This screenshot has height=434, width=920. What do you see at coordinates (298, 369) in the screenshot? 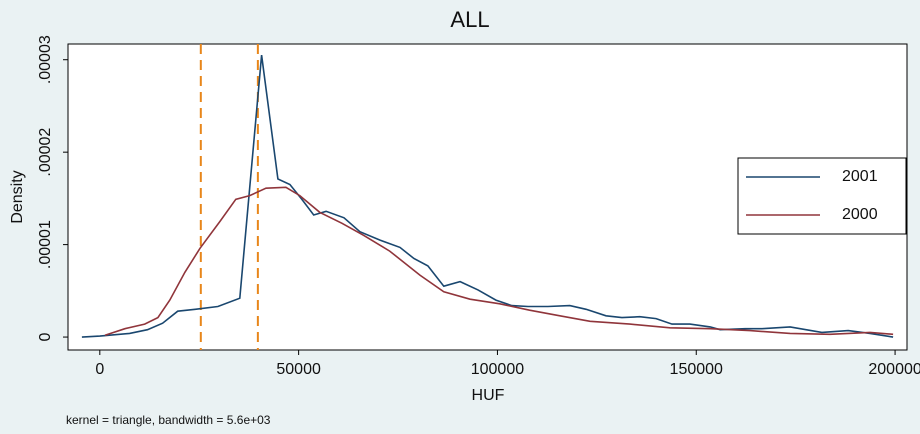
I see `x-tick-label: 50000` at bounding box center [298, 369].